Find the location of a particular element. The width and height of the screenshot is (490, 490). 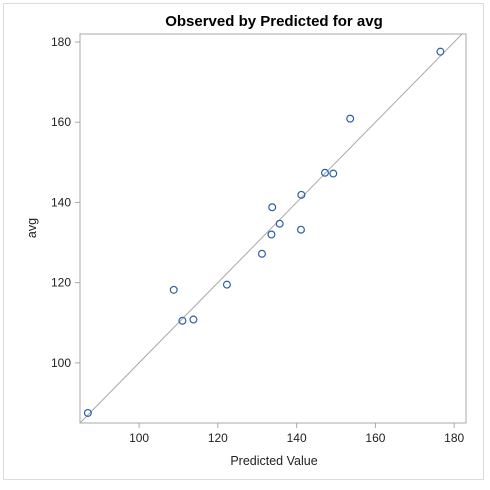

y-tick-label: 160 is located at coordinates (61, 122).